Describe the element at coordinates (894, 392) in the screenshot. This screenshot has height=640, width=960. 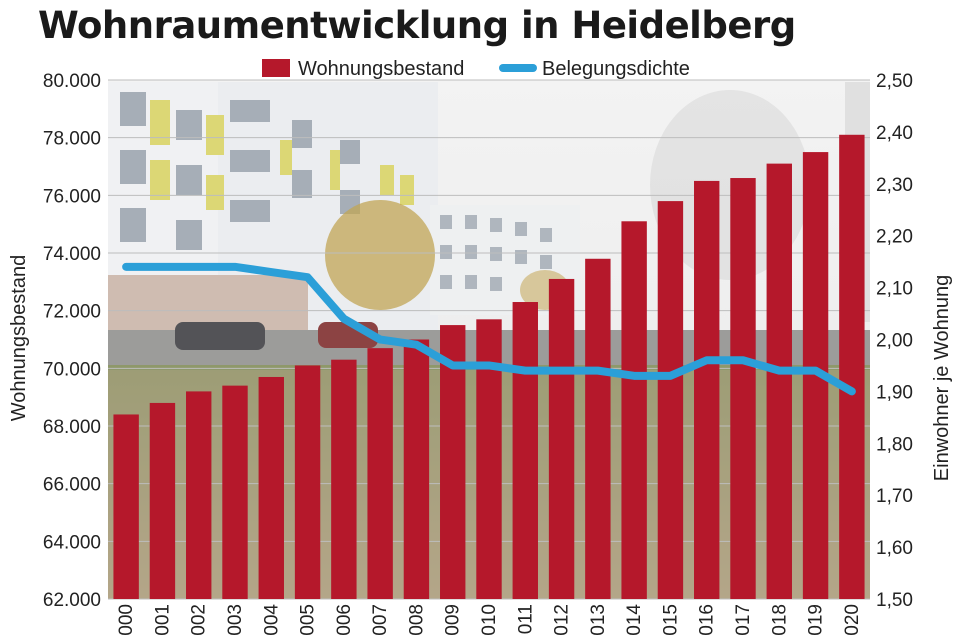
I see `right-tick-label: 1,90` at that location.